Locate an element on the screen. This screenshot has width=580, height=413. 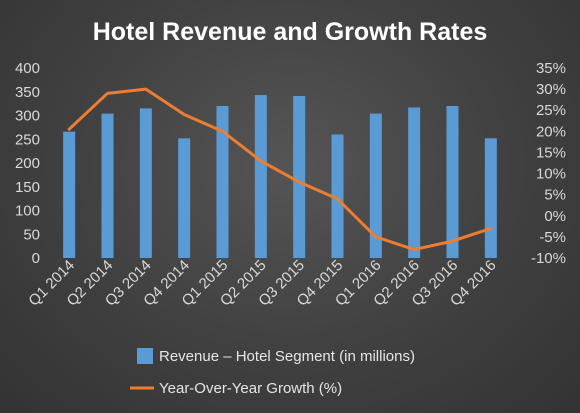
legend-label-growth: Year-Over-Year Growth (%) is located at coordinates (250, 388).